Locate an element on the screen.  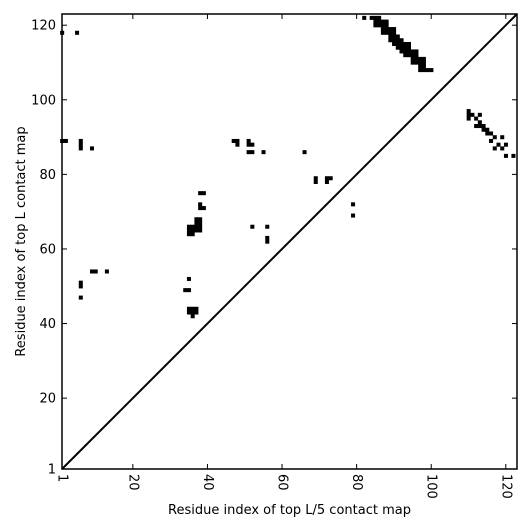
x-tick-label: 120 is located at coordinates (505, 486).